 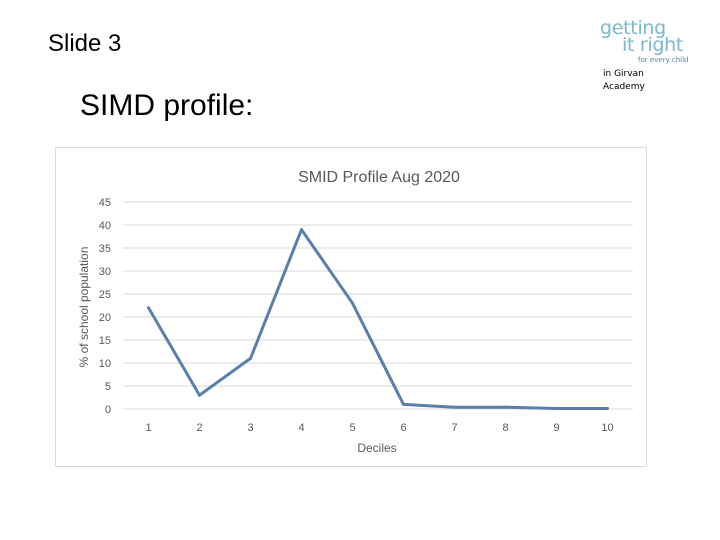 I want to click on logo-text-line2: it right, so click(x=653, y=45).